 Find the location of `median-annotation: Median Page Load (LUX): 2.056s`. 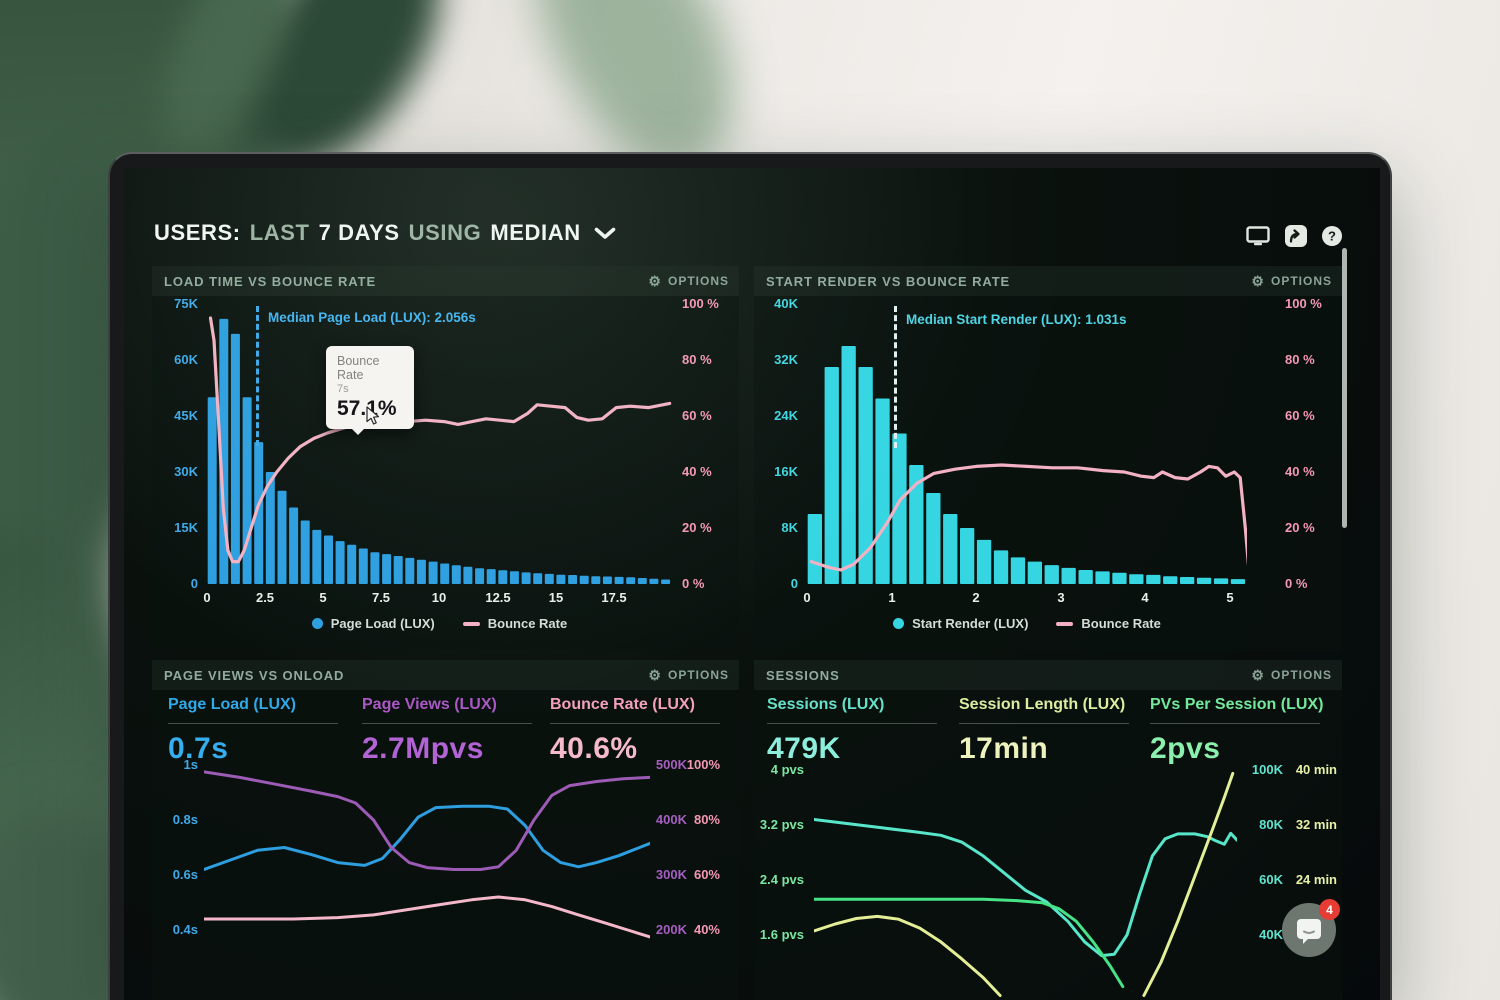

median-annotation: Median Page Load (LUX): 2.056s is located at coordinates (372, 317).